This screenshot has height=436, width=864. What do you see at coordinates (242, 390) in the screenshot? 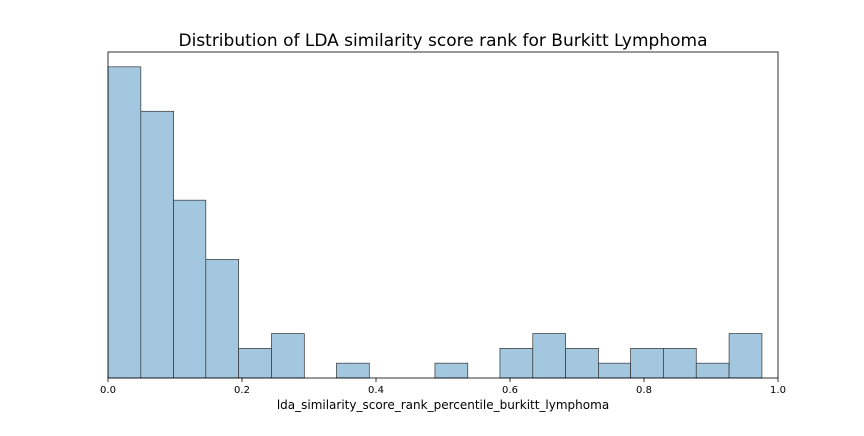
I see `x-tick-label: 0.2` at bounding box center [242, 390].